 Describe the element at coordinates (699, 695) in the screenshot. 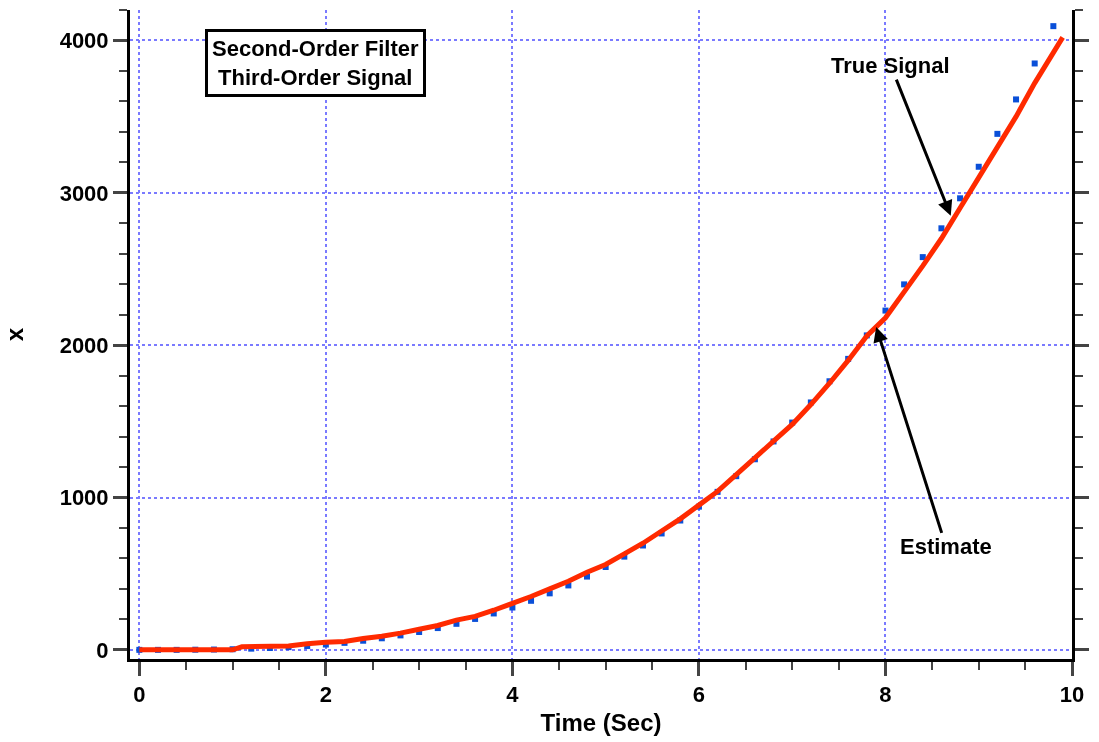

I see `x-tick-label: 6` at that location.